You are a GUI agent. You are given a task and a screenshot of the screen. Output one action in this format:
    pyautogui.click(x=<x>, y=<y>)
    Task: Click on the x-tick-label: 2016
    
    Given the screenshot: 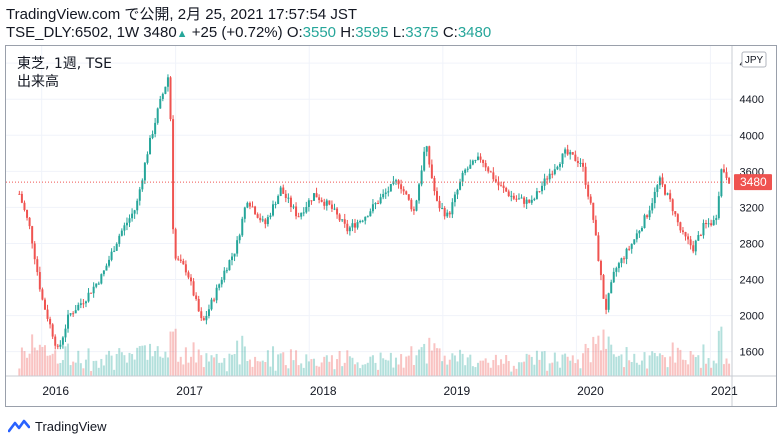 What is the action you would take?
    pyautogui.click(x=55, y=391)
    